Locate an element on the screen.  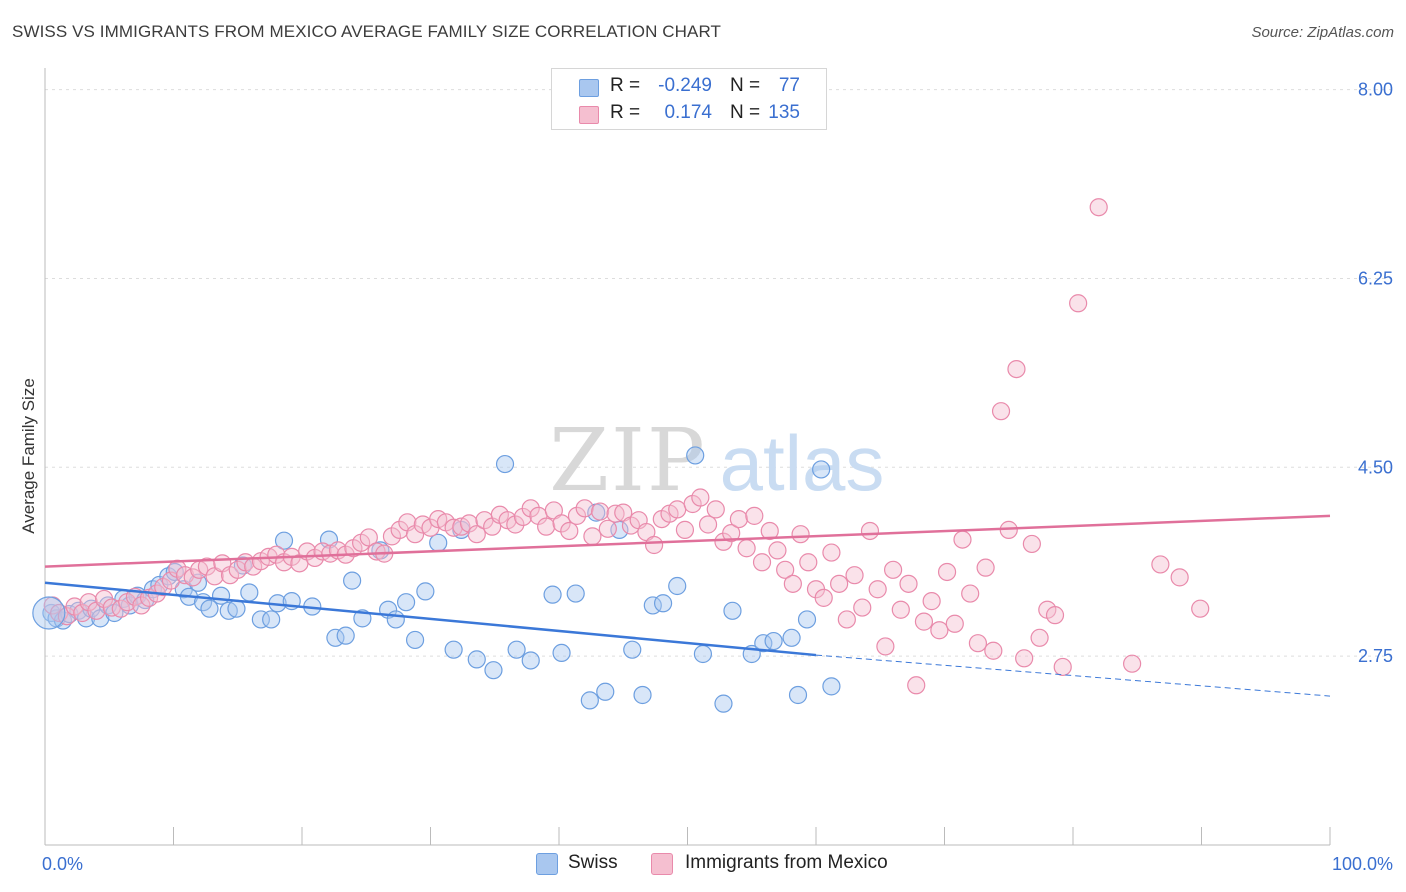
mexico-trend-line is located at coordinates (687, 541).